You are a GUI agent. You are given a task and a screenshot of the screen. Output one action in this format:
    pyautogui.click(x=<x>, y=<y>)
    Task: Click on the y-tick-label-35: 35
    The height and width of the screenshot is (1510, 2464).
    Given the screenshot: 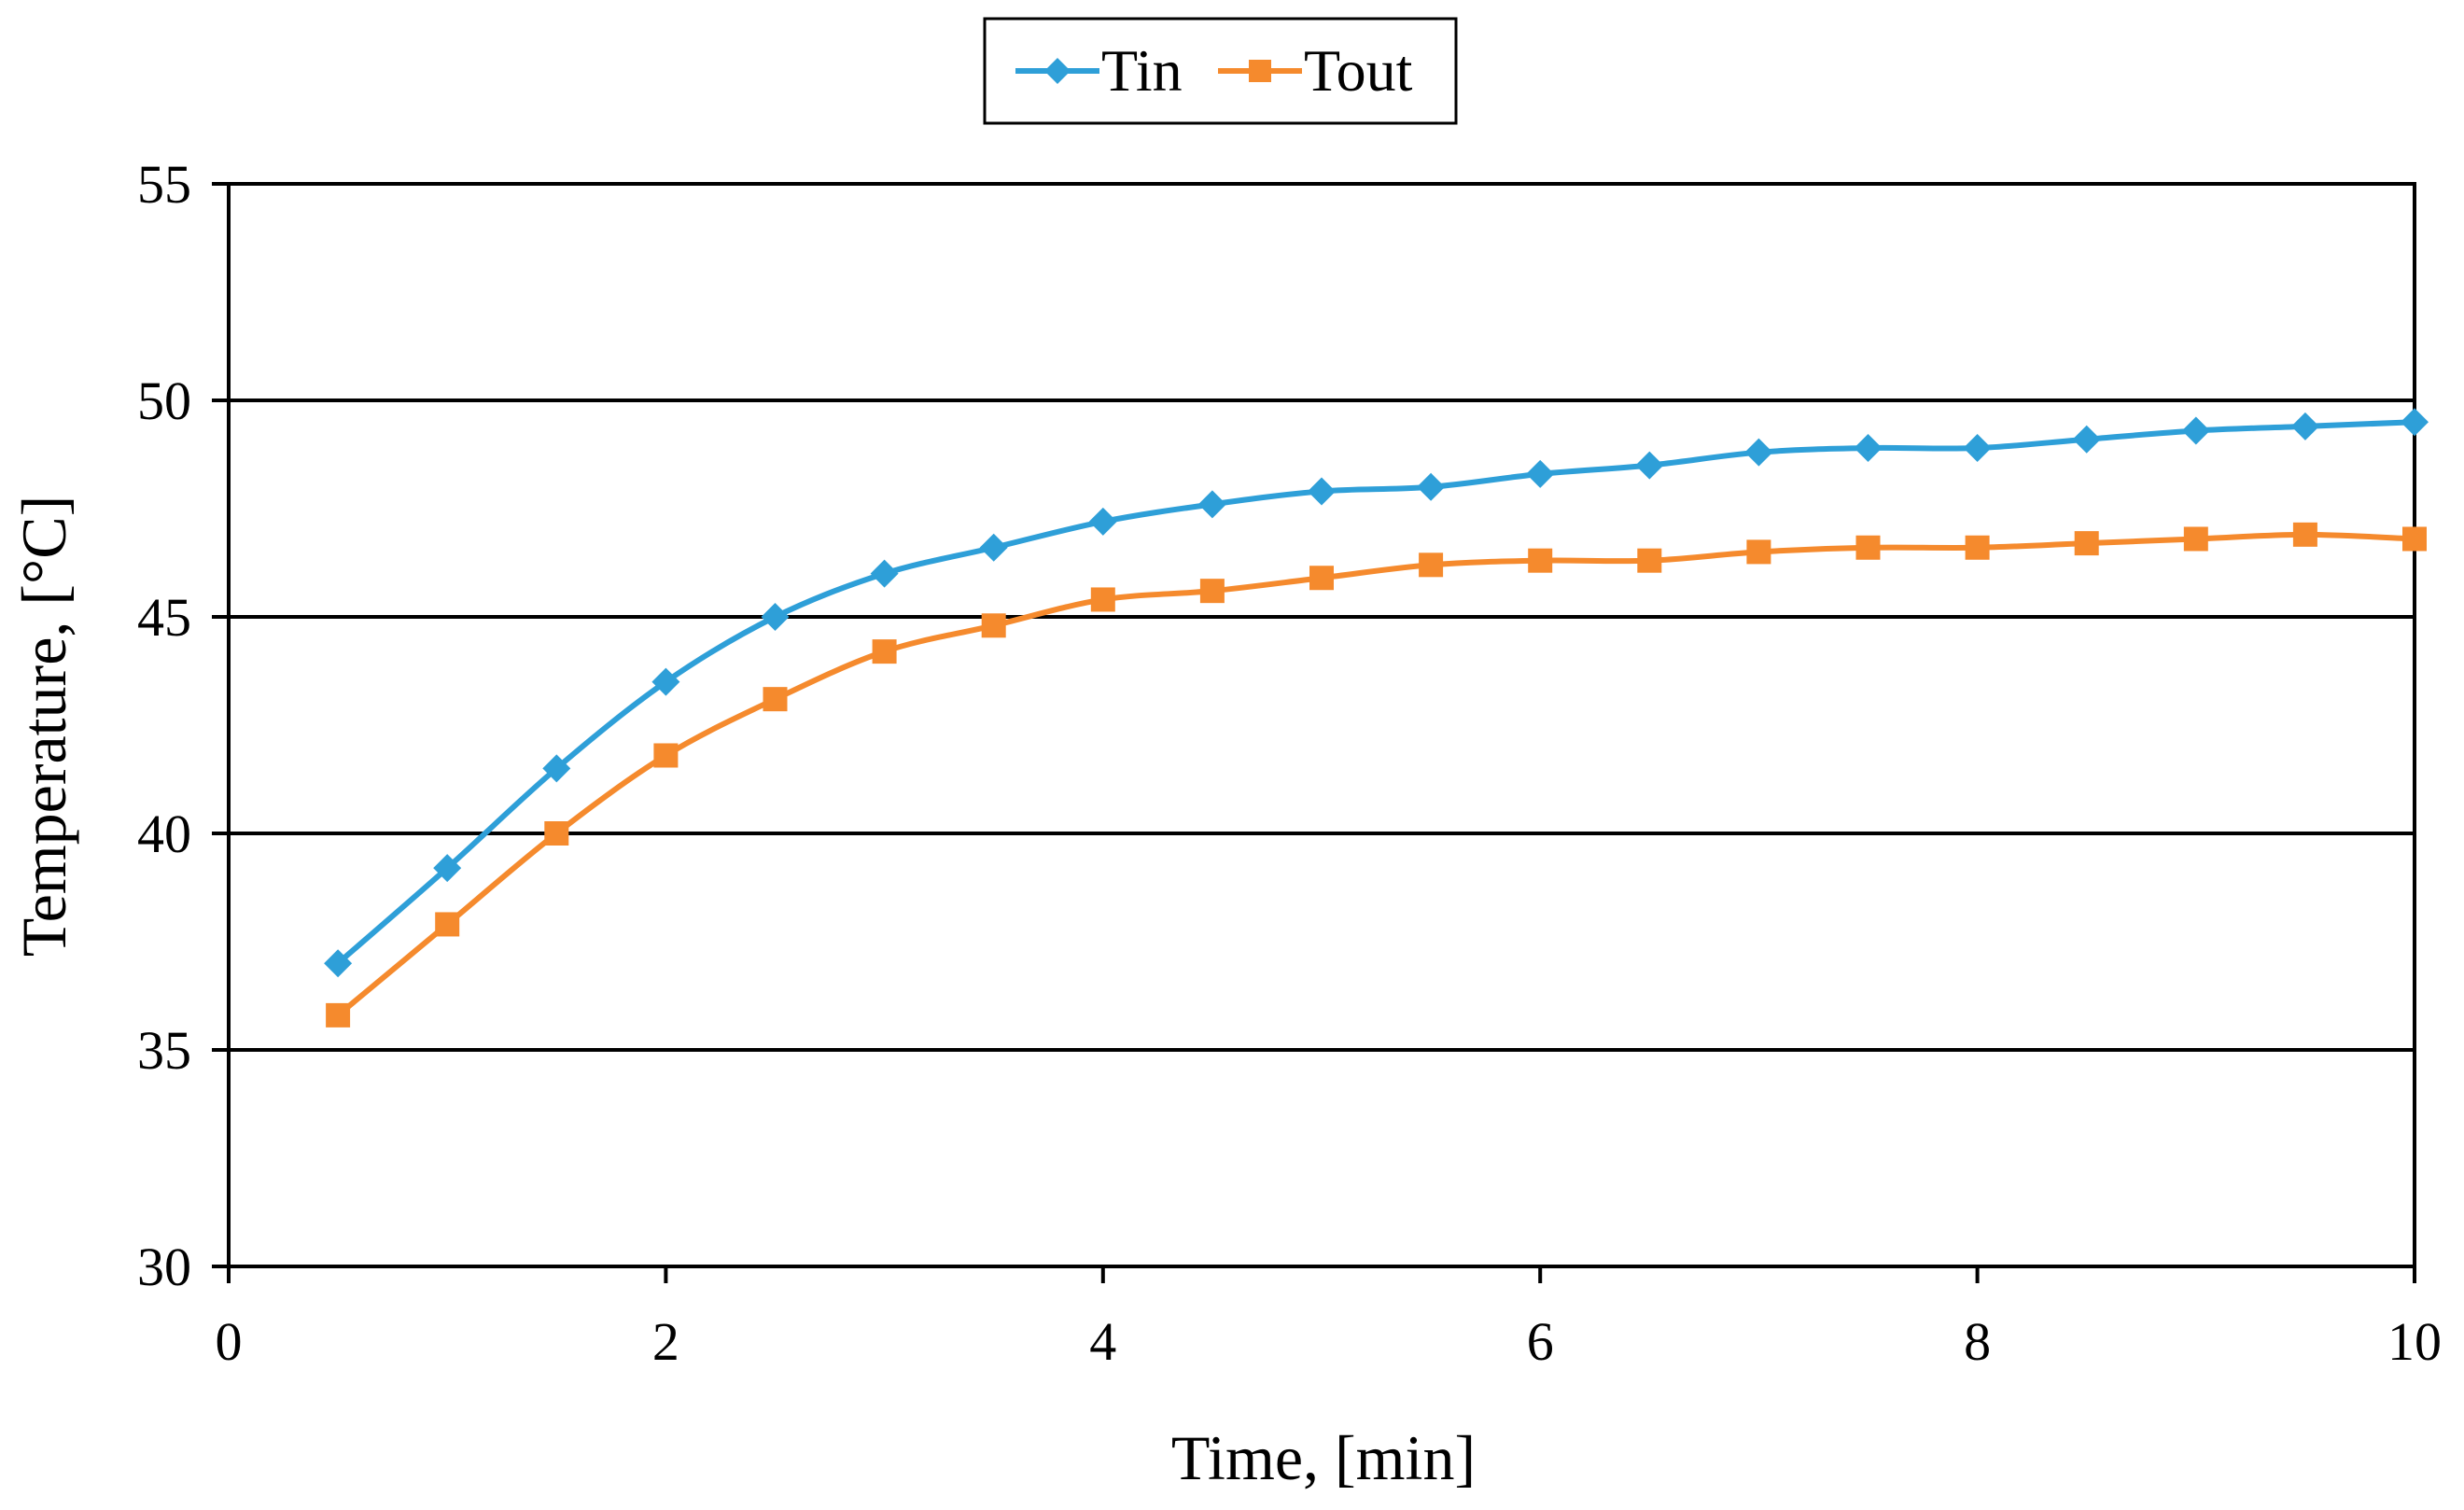 What is the action you would take?
    pyautogui.click(x=164, y=1050)
    